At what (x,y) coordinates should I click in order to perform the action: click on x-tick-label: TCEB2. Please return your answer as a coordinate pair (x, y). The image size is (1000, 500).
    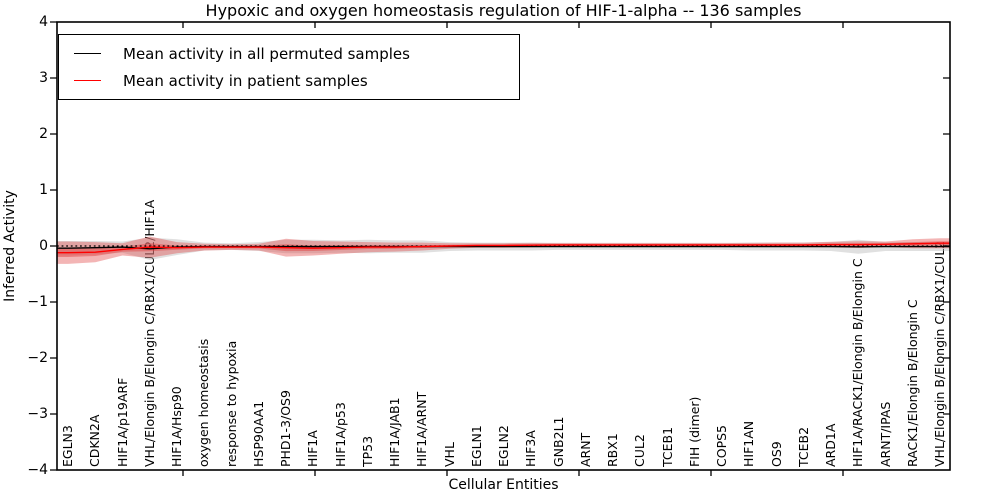
    Looking at the image, I should click on (803, 446).